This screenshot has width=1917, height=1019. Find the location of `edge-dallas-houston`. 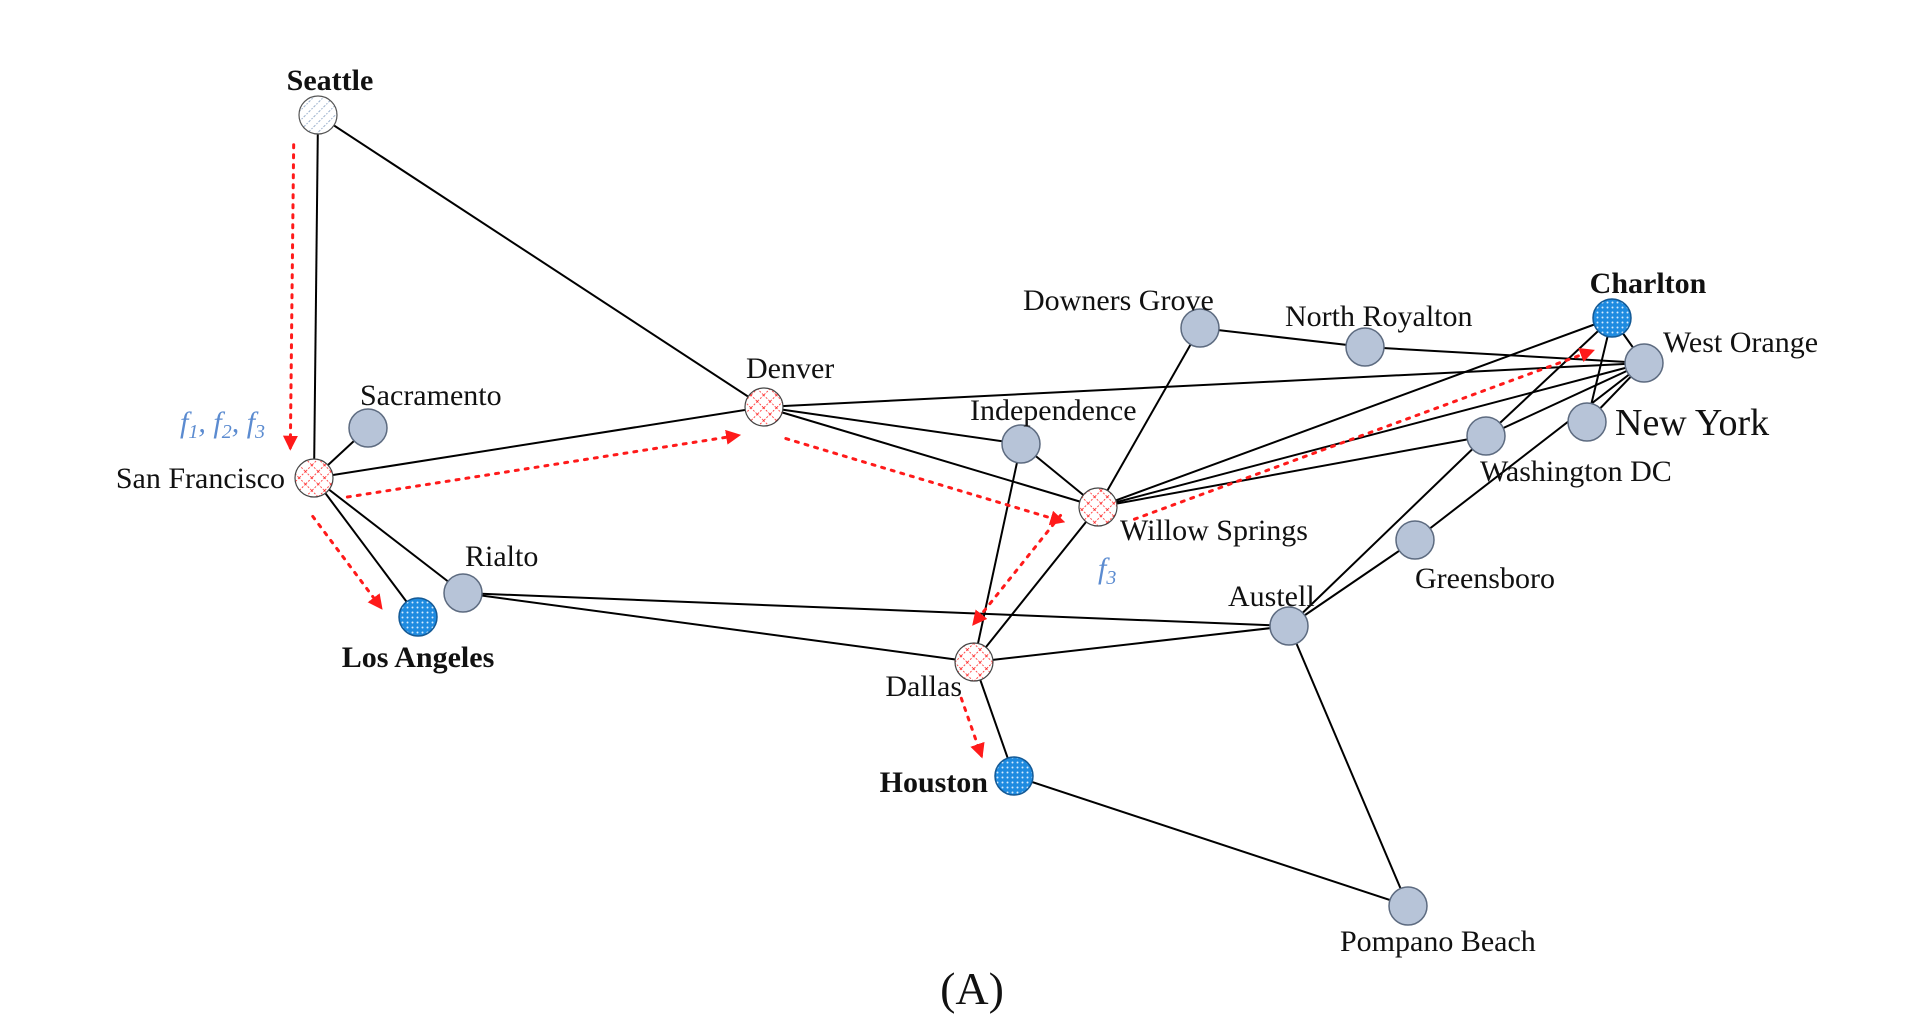

edge-dallas-houston is located at coordinates (994, 719).